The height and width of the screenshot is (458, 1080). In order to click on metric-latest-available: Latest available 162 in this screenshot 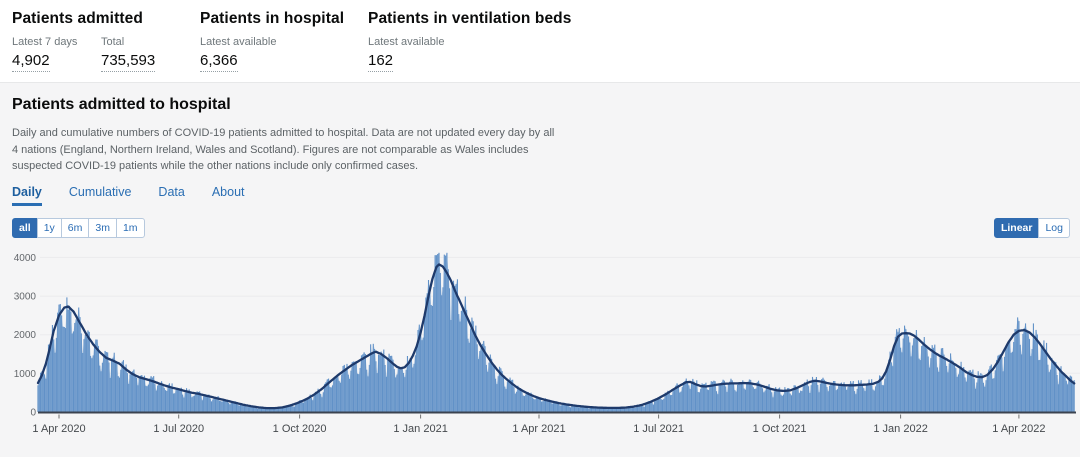, I will do `click(406, 54)`.